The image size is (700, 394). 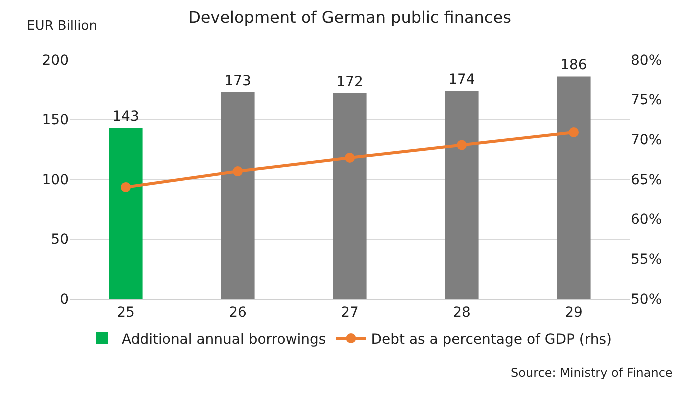 What do you see at coordinates (64, 300) in the screenshot?
I see `y-tick-label: 0` at bounding box center [64, 300].